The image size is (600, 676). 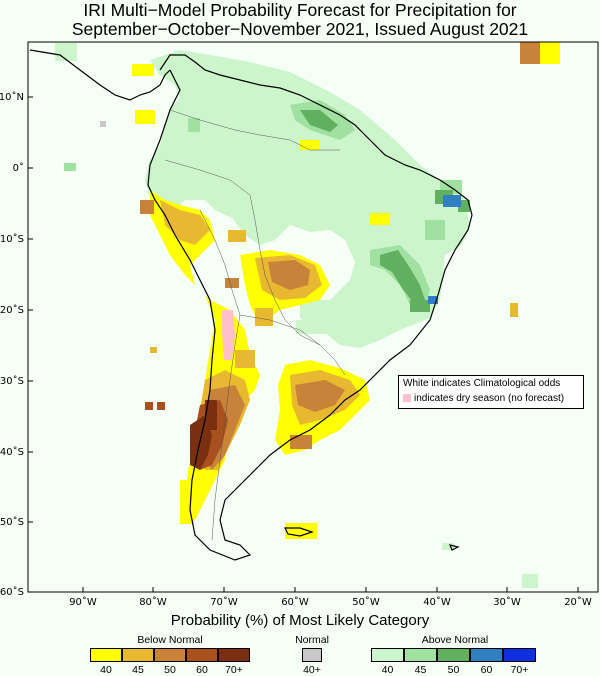 What do you see at coordinates (12, 239) in the screenshot?
I see `lat-label: 10˚S` at bounding box center [12, 239].